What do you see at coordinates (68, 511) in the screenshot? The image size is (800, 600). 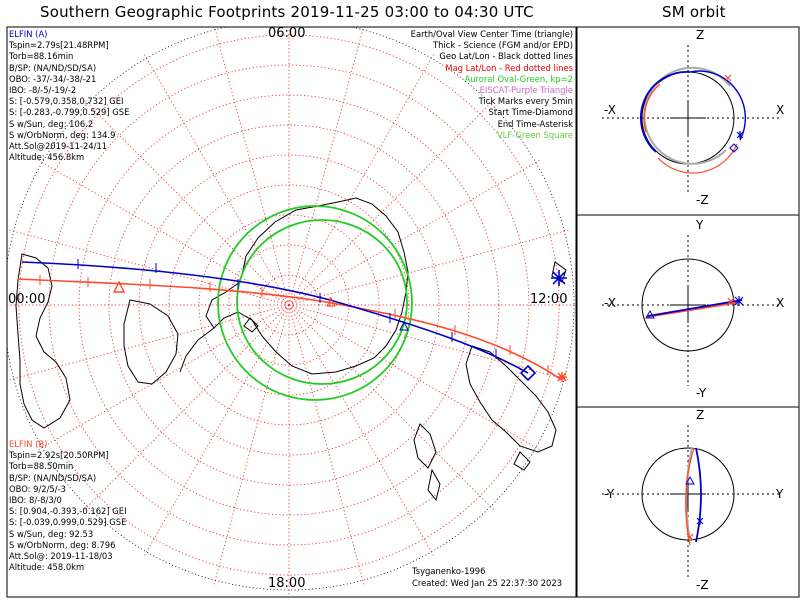 I see `elfin-b-line: S: [0.904,-0.393,-0.162] GEI` at bounding box center [68, 511].